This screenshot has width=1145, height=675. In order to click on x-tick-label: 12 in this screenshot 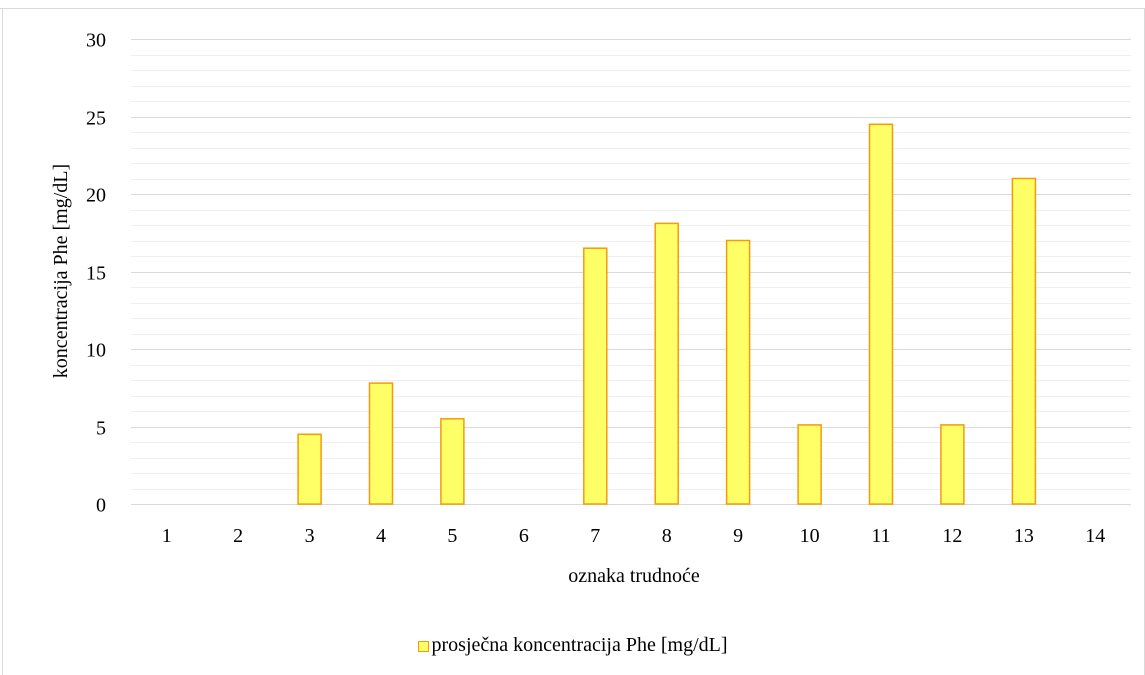, I will do `click(952, 536)`.